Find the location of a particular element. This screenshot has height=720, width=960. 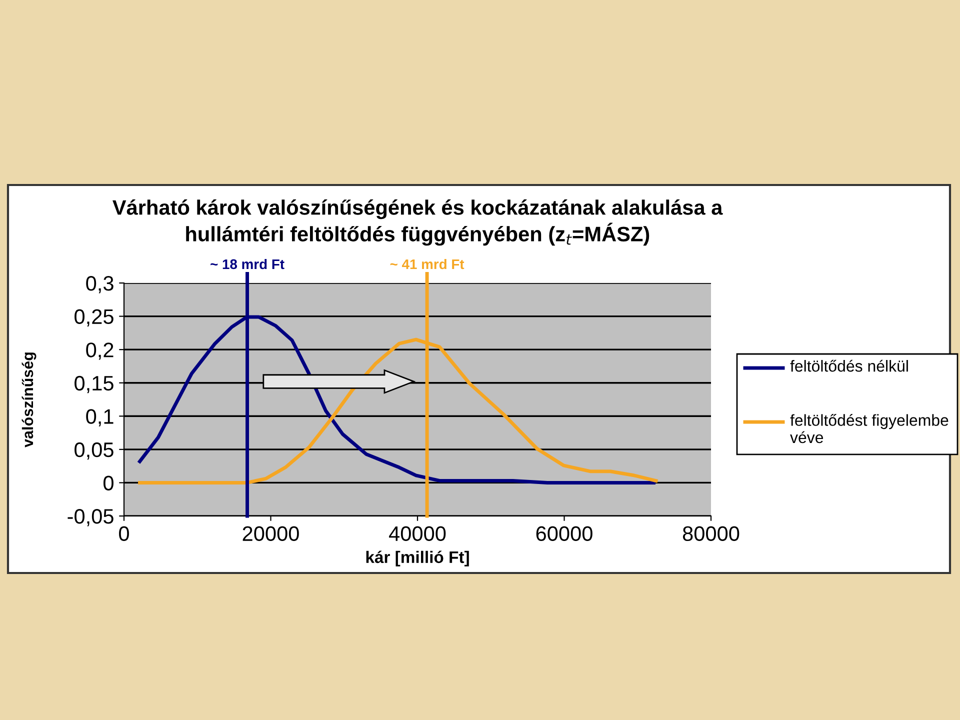

legend-label: feltöltődés nélkül is located at coordinates (849, 366).